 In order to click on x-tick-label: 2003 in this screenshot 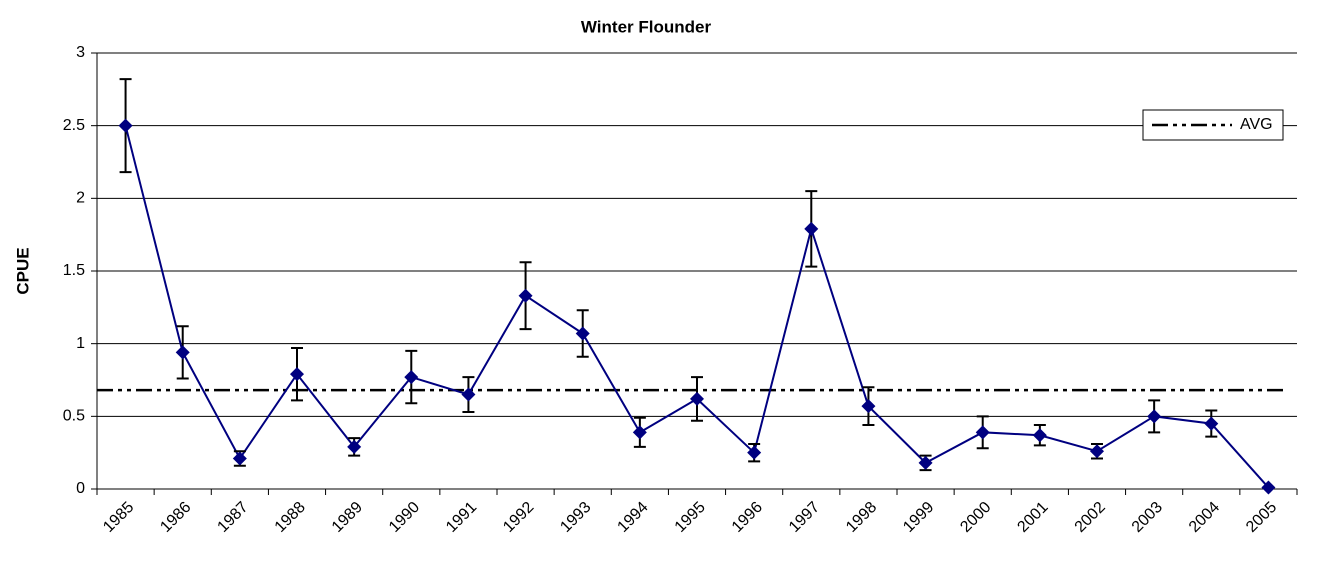, I will do `click(1147, 517)`.